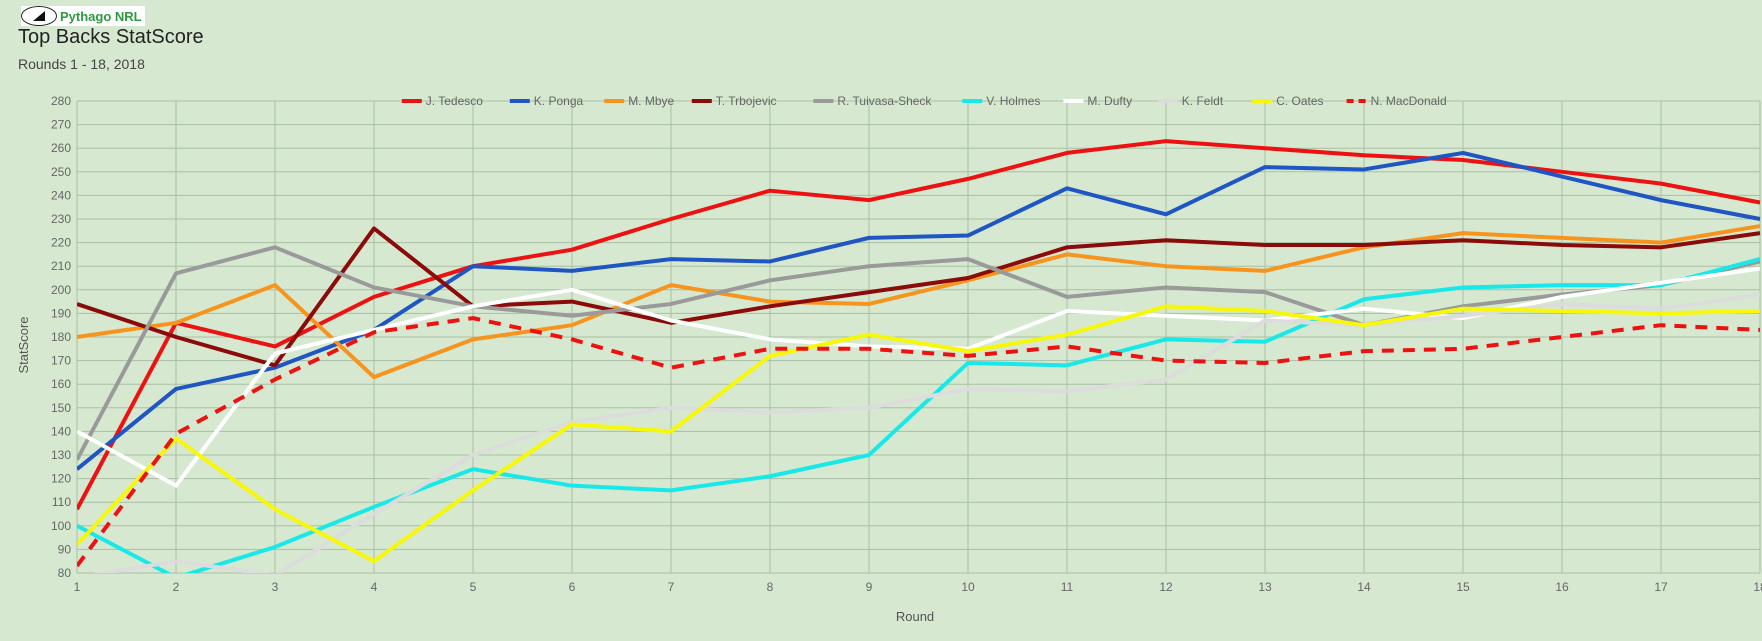 This screenshot has width=1762, height=641. Describe the element at coordinates (1203, 101) in the screenshot. I see `legend-label: K. Feldt` at that location.